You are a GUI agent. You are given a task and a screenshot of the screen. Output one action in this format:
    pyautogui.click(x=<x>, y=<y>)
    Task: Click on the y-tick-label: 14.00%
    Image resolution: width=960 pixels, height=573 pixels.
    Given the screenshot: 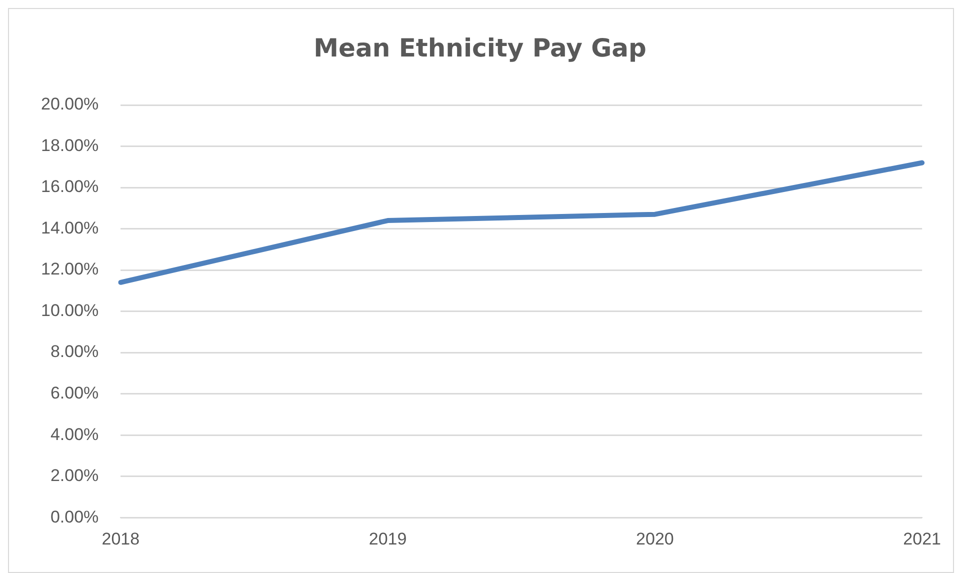 What is the action you would take?
    pyautogui.click(x=69, y=228)
    